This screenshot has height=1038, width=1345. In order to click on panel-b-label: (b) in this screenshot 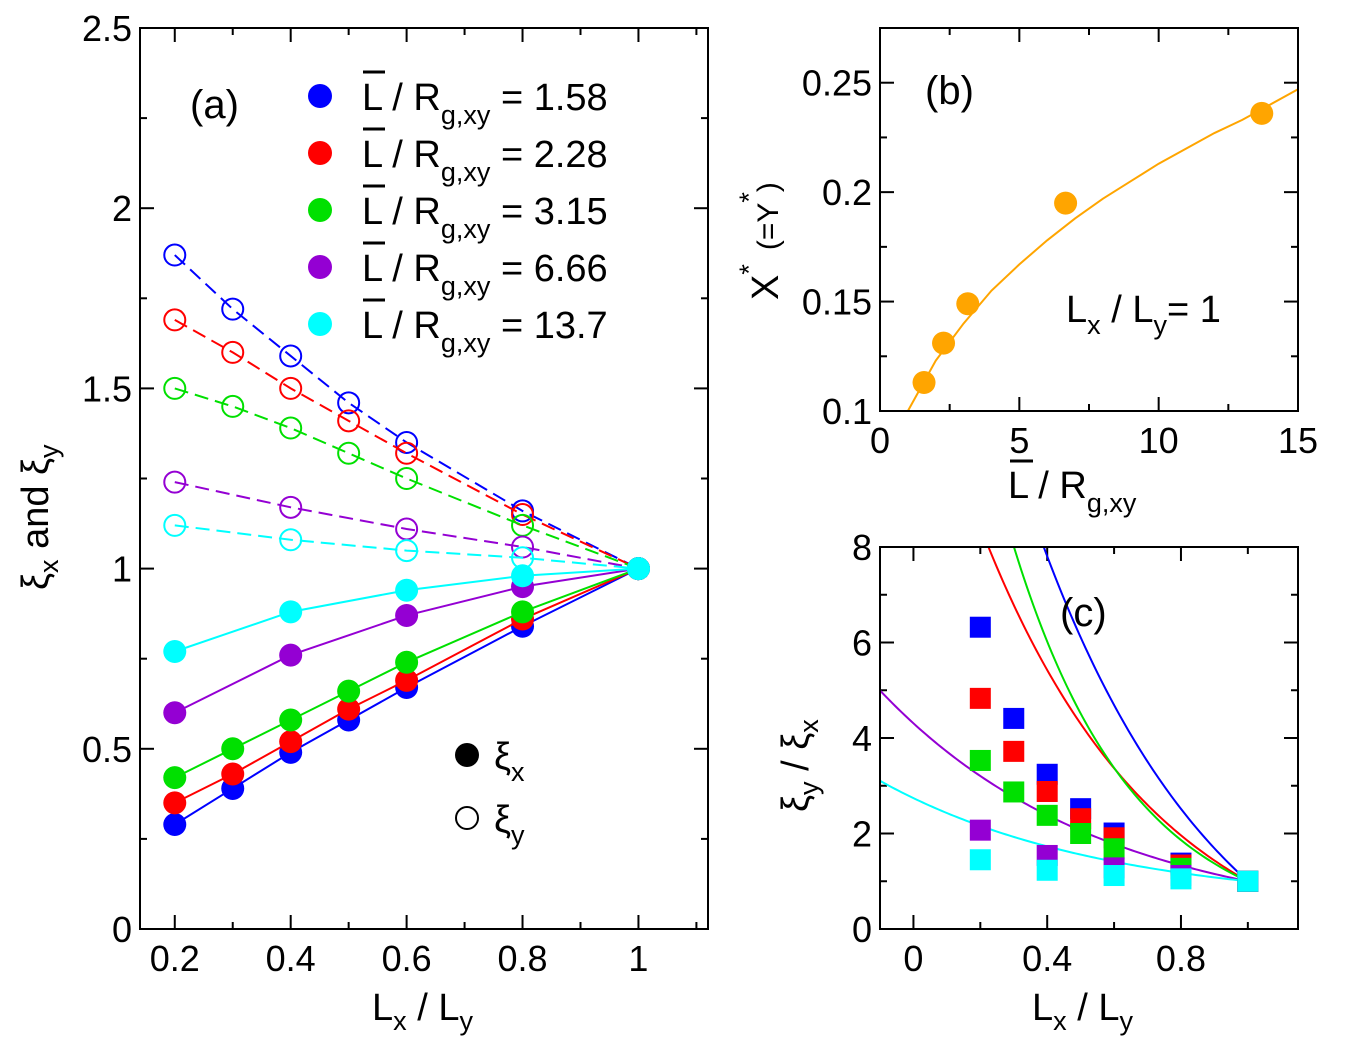, I will do `click(949, 91)`.